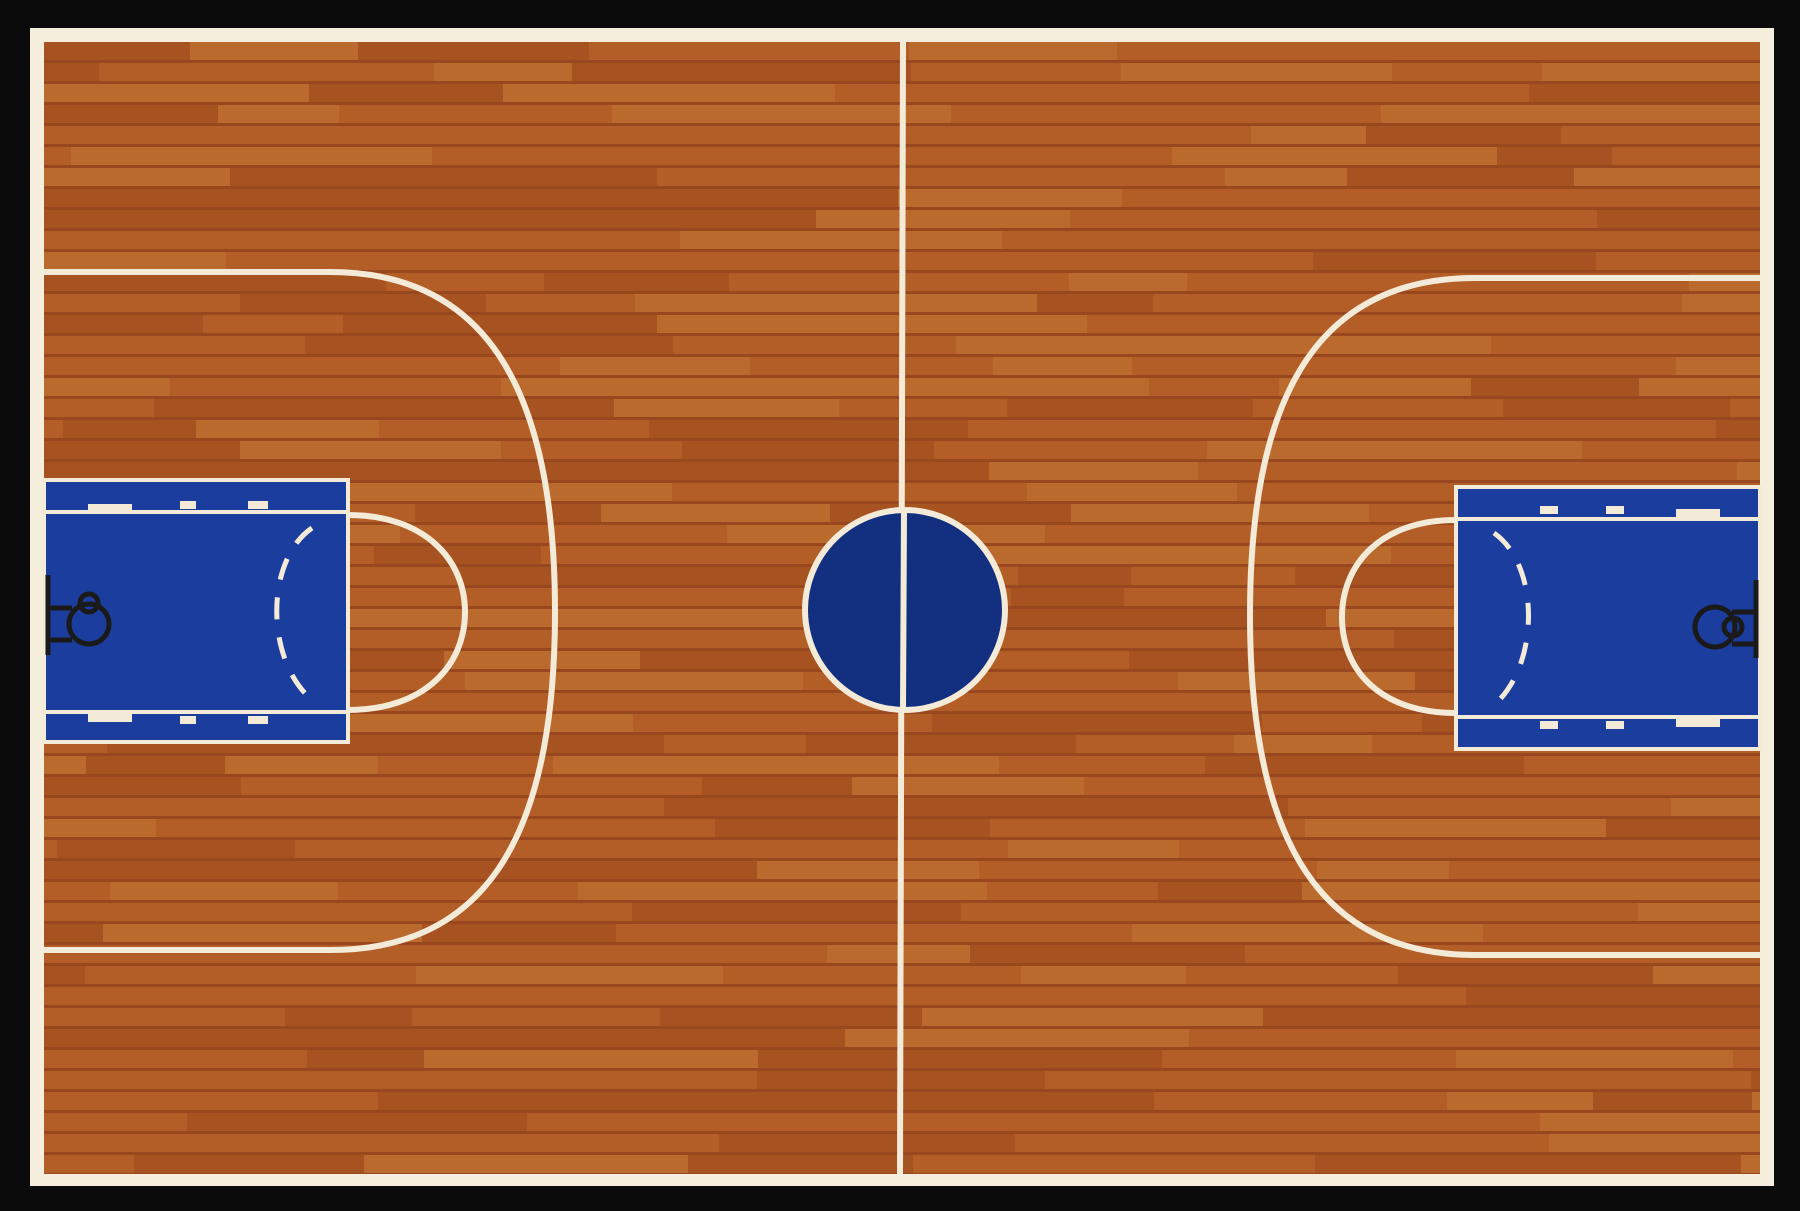  Describe the element at coordinates (1397, 616) in the screenshot. I see `right-free-throw-circle` at that location.